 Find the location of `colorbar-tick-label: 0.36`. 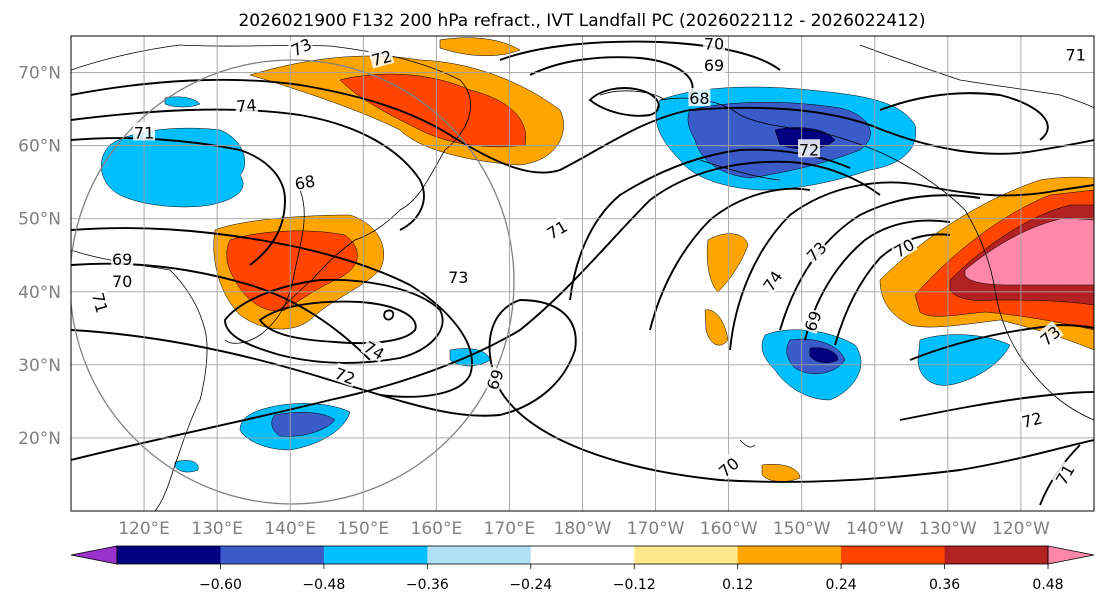

colorbar-tick-label: 0.36 is located at coordinates (944, 585).